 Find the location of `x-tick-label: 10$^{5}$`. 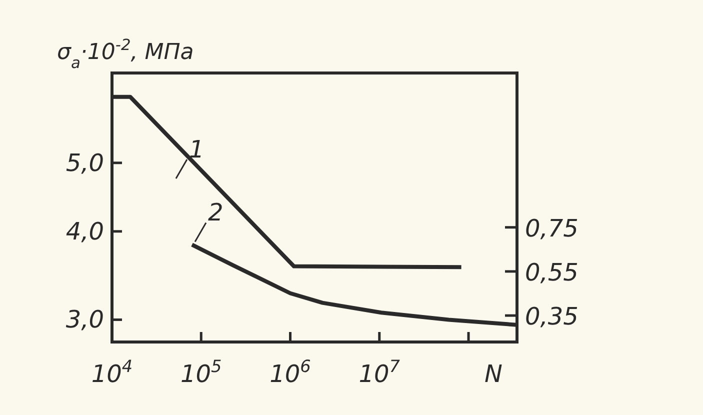

x-tick-label: 10$^{5}$ is located at coordinates (201, 372).